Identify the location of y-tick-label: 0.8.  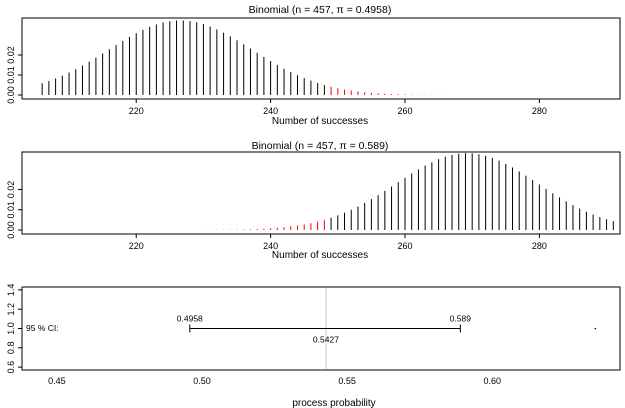
(11, 348).